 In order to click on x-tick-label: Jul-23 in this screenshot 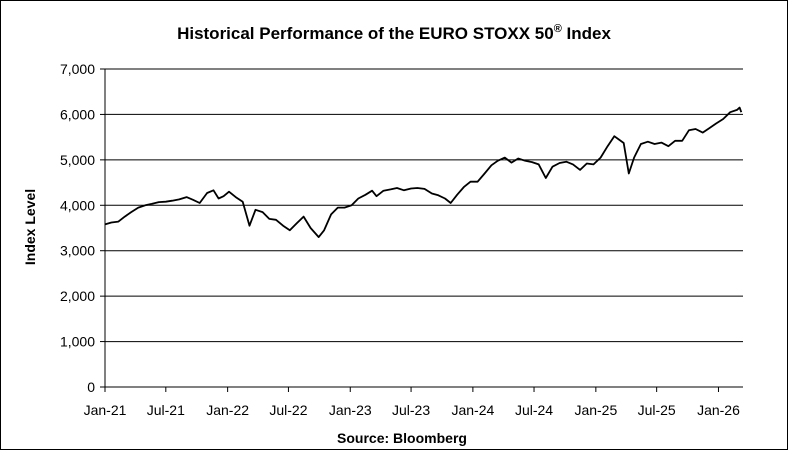, I will do `click(411, 410)`.